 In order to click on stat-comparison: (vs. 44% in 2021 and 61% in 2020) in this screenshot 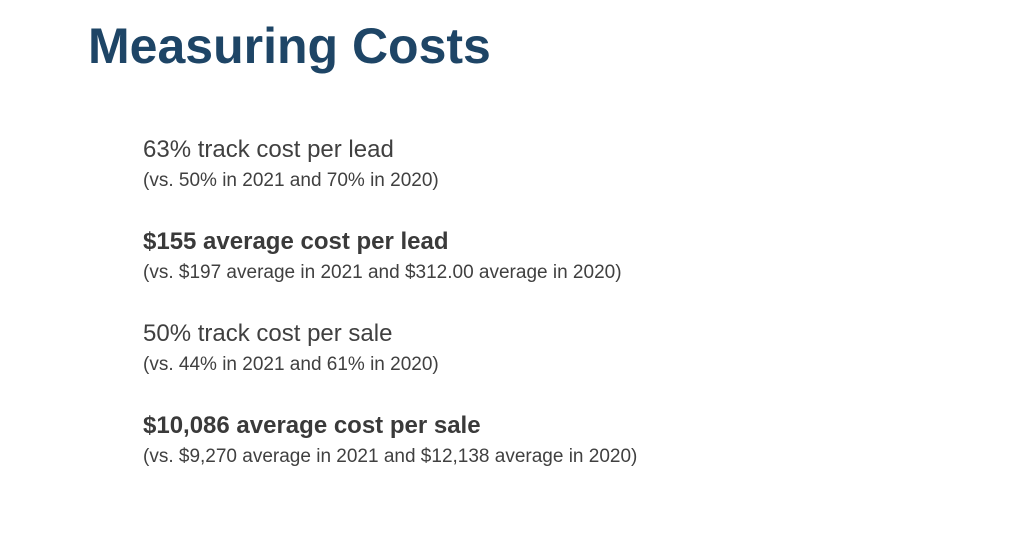, I will do `click(291, 364)`.